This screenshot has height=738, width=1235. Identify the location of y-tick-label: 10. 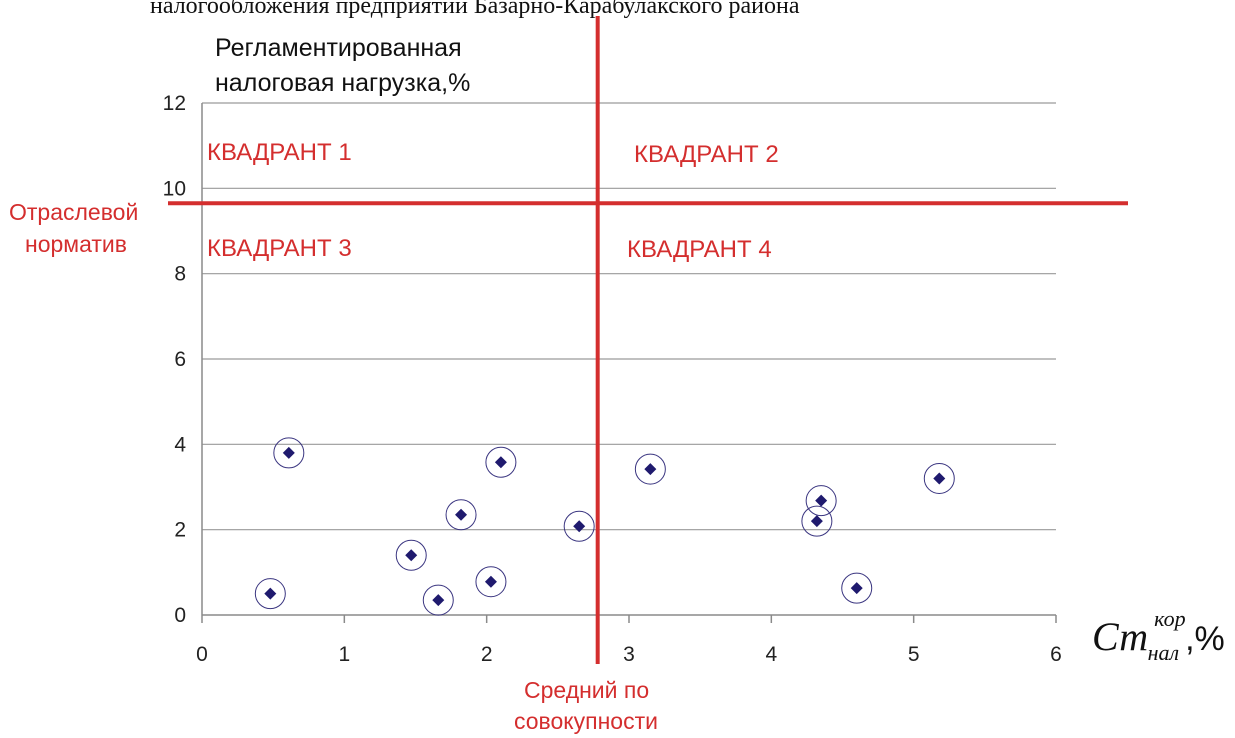
(174, 188).